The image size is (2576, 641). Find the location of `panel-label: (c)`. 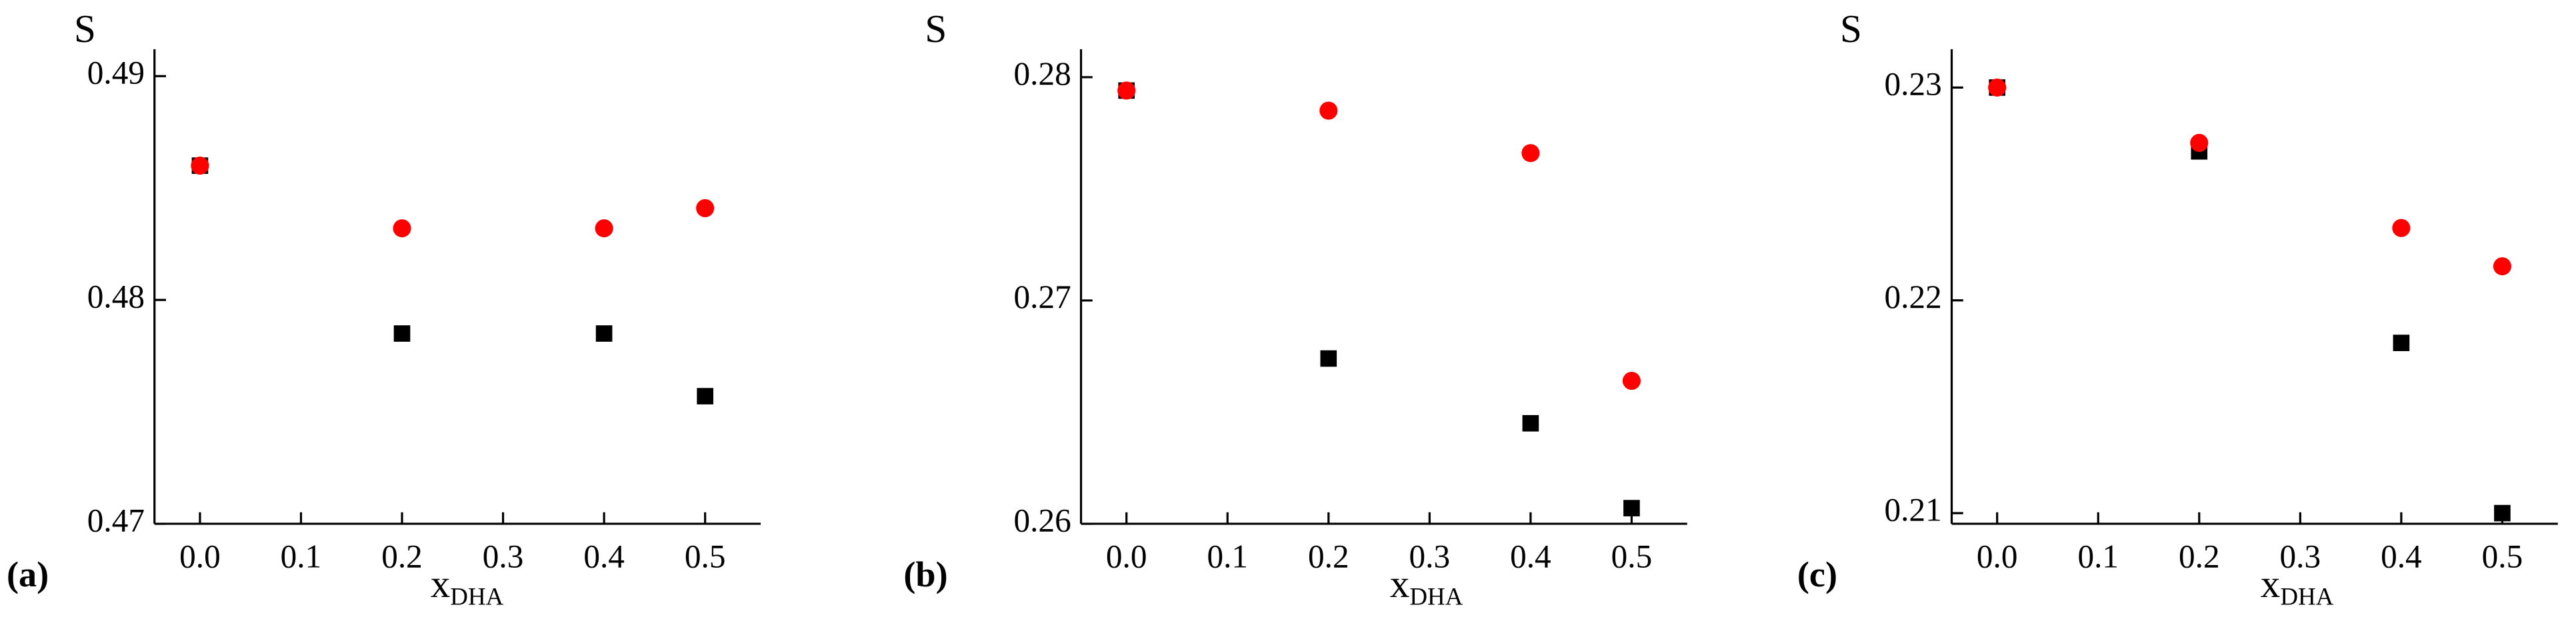

panel-label: (c) is located at coordinates (1817, 574).